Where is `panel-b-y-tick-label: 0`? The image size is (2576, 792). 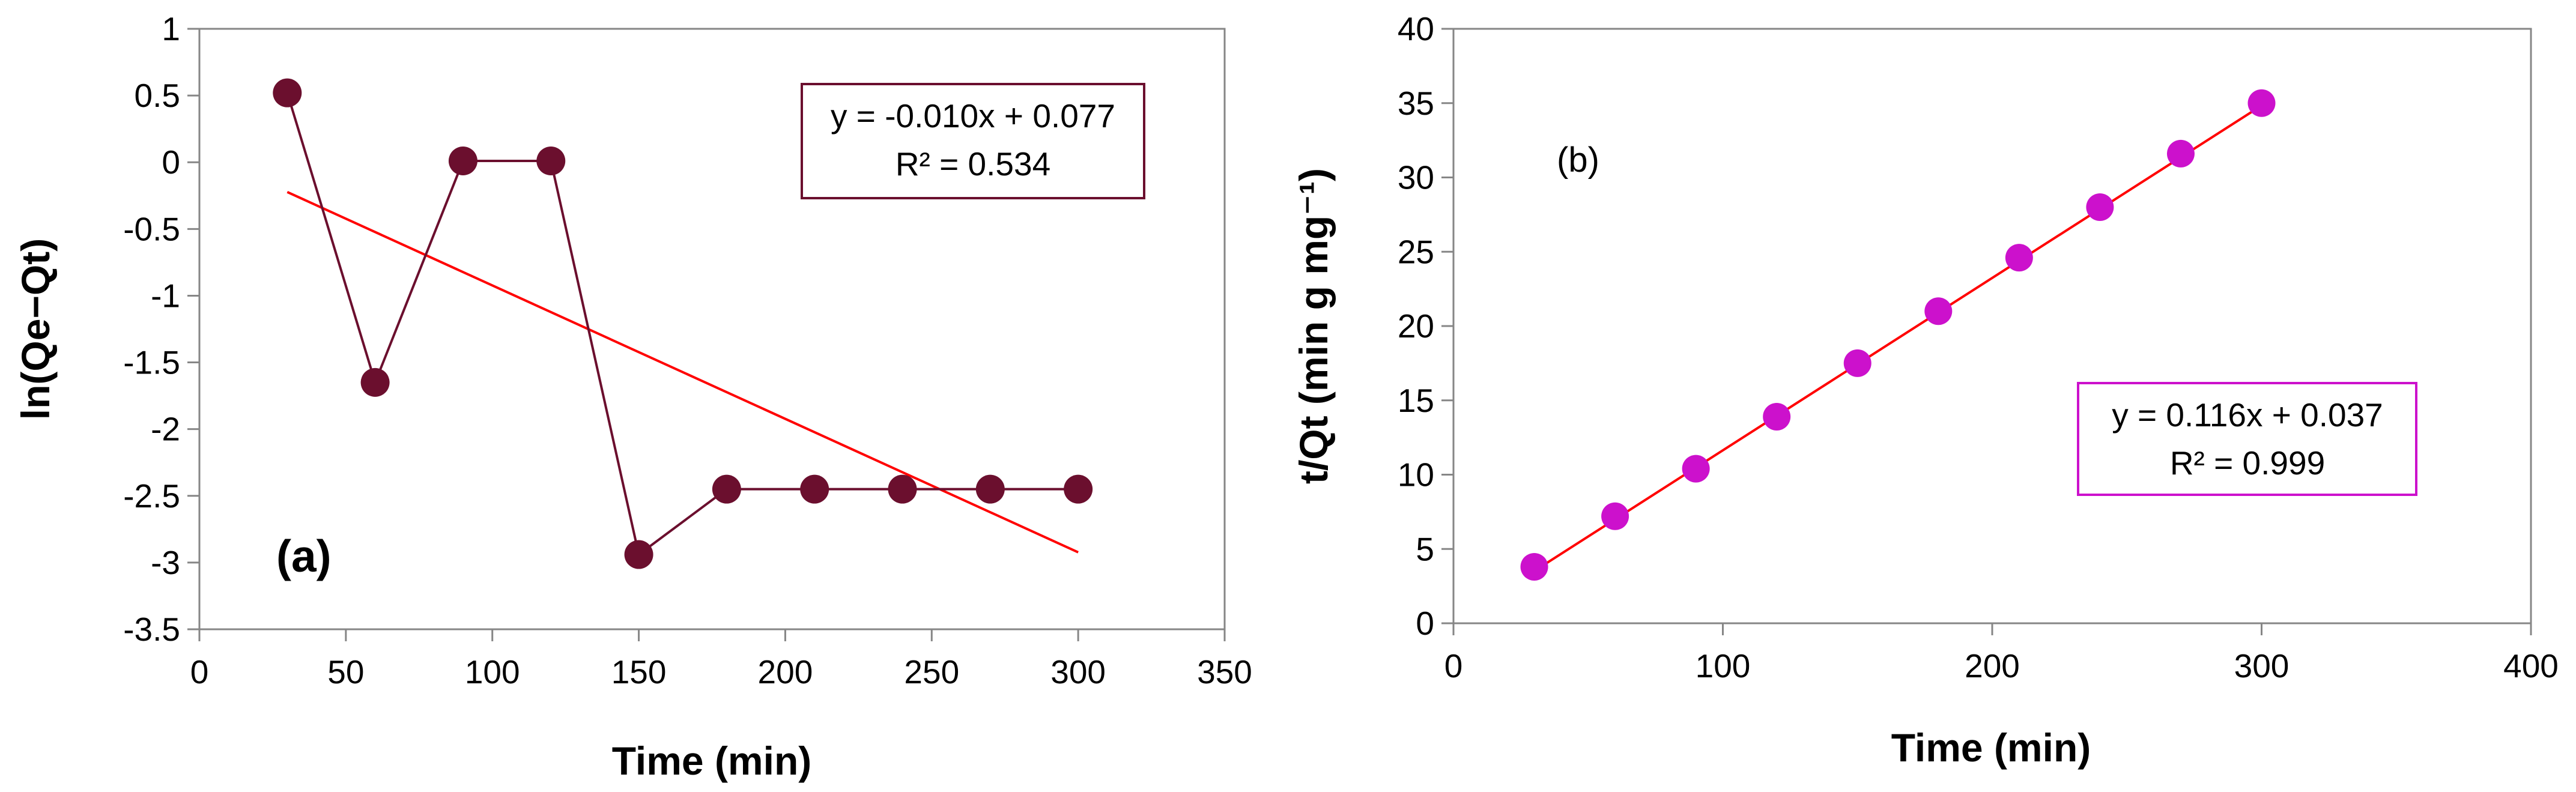
panel-b-y-tick-label: 0 is located at coordinates (1425, 623).